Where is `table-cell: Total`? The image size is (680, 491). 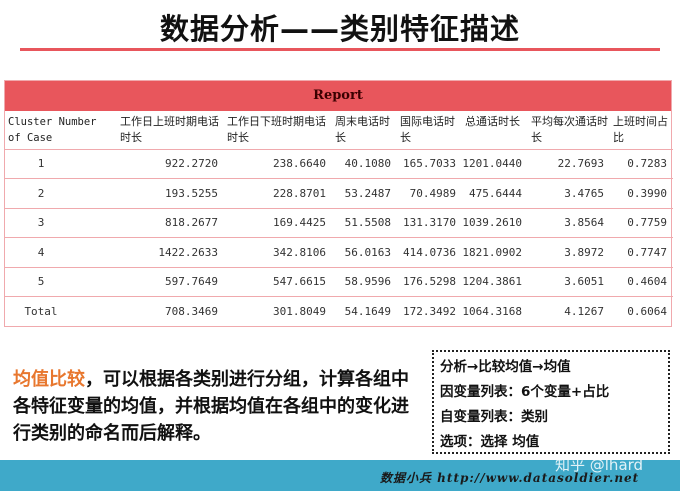 table-cell: Total is located at coordinates (41, 311).